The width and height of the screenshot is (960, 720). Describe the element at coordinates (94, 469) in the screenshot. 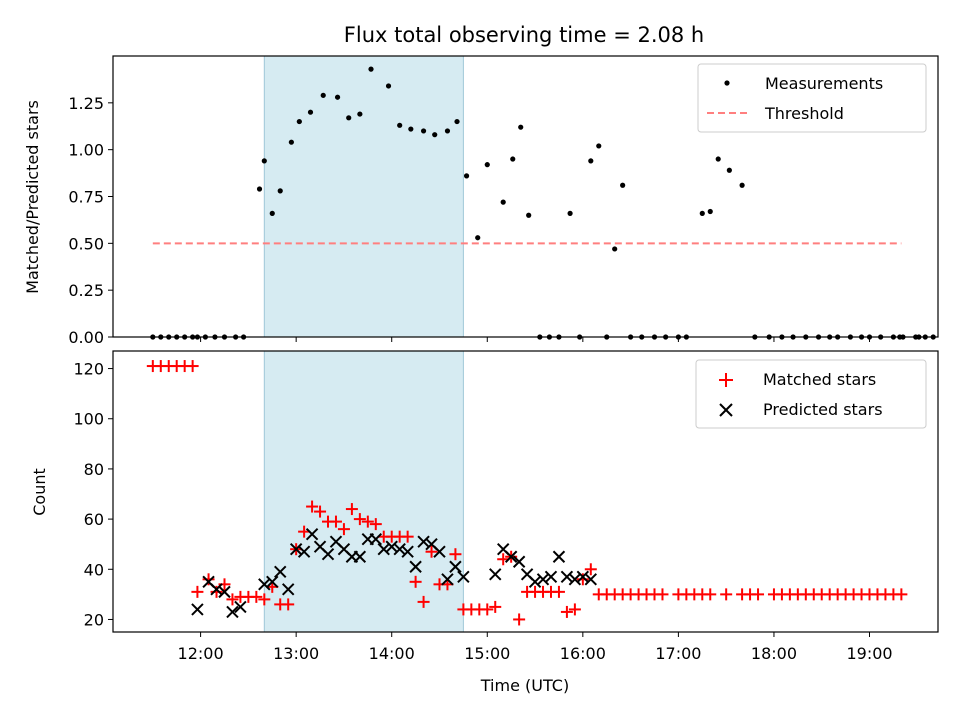

I see `bottom-y-tick-label: 80` at that location.